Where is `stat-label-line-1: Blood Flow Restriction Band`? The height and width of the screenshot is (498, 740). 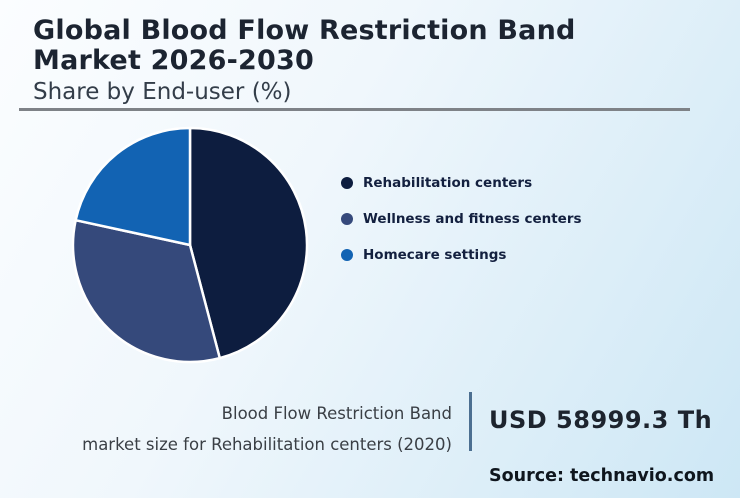
stat-label-line-1: Blood Flow Restriction Band is located at coordinates (336, 413).